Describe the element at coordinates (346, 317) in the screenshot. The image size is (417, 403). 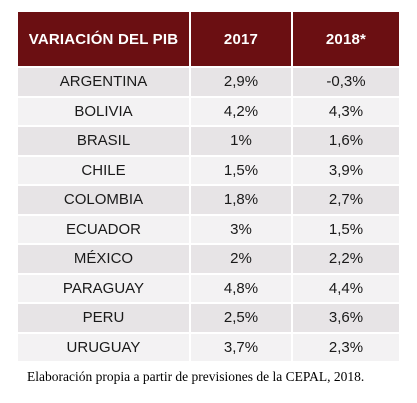
I see `row-value-2018: 3,6%` at that location.